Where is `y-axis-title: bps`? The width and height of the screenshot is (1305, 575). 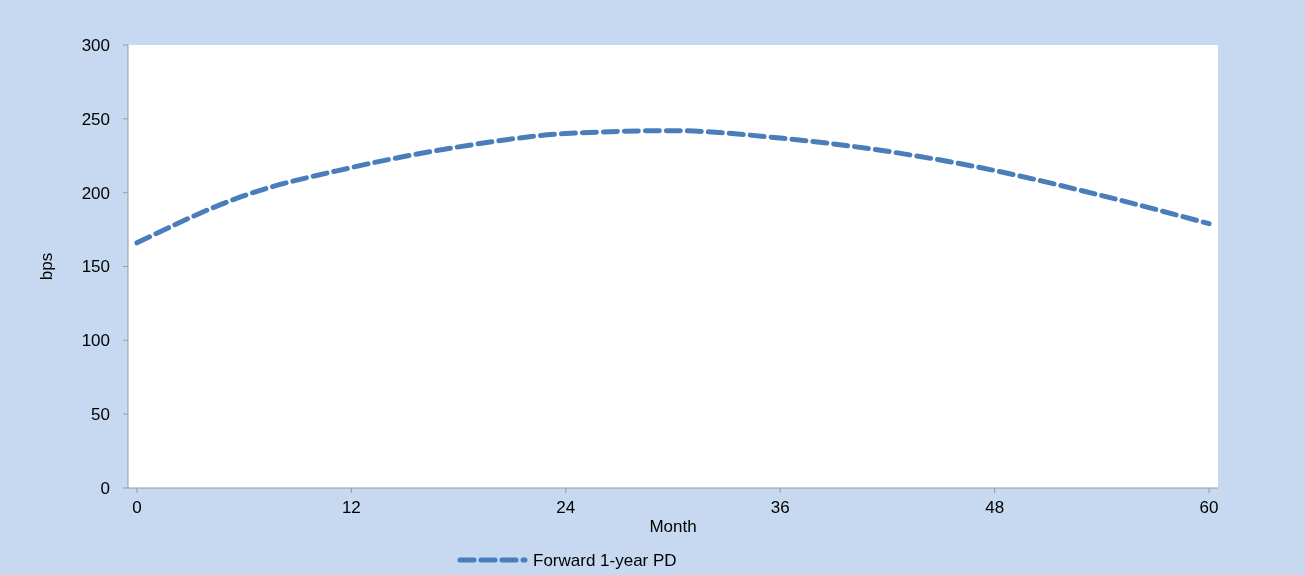 y-axis-title: bps is located at coordinates (46, 266).